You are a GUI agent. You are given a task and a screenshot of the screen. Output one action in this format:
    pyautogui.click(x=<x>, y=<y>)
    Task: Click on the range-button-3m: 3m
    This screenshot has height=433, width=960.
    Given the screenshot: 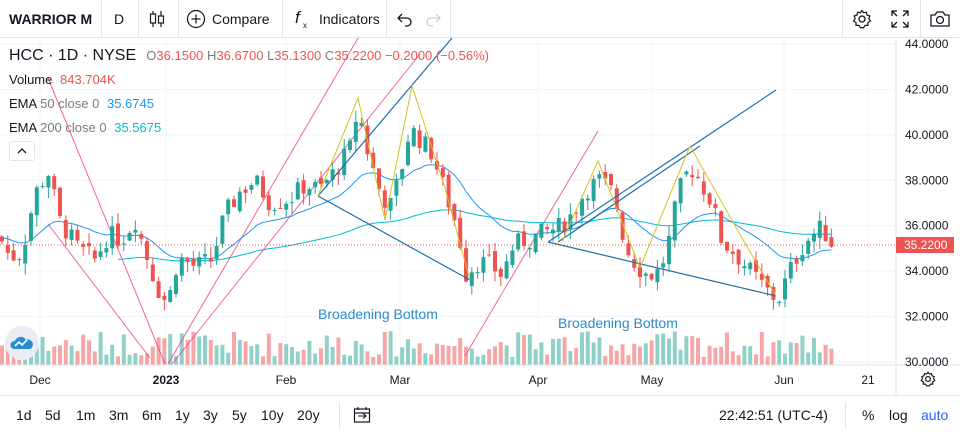 What is the action you would take?
    pyautogui.click(x=119, y=415)
    